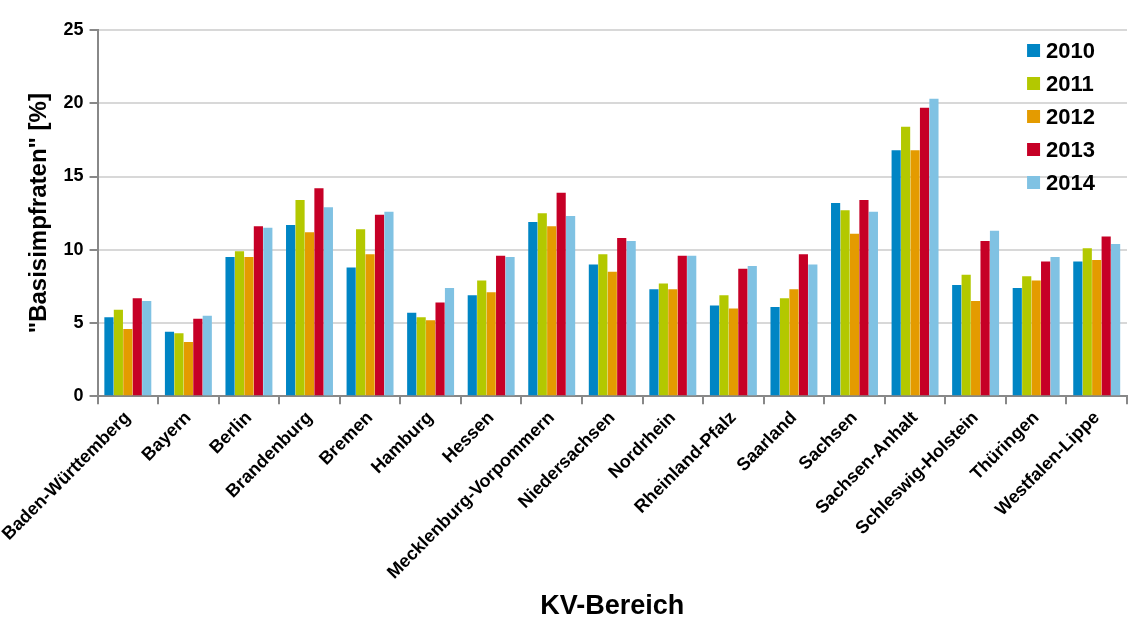 The width and height of the screenshot is (1129, 637). What do you see at coordinates (73, 248) in the screenshot?
I see `y-tick-label: 10` at bounding box center [73, 248].